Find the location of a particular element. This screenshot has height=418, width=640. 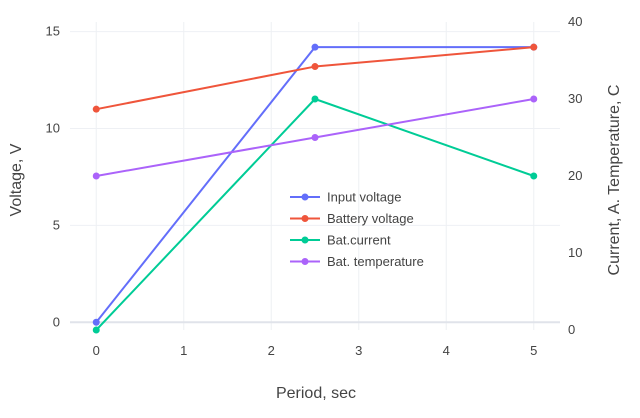

legend-item: Input voltage is located at coordinates (345, 197).